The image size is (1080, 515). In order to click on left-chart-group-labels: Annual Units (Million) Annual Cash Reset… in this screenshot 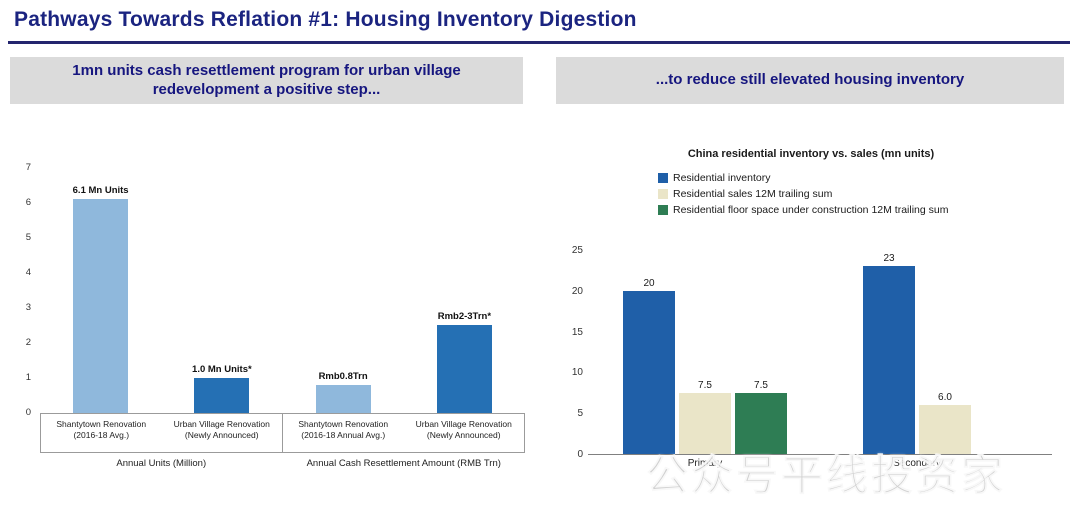, I will do `click(282, 463)`.